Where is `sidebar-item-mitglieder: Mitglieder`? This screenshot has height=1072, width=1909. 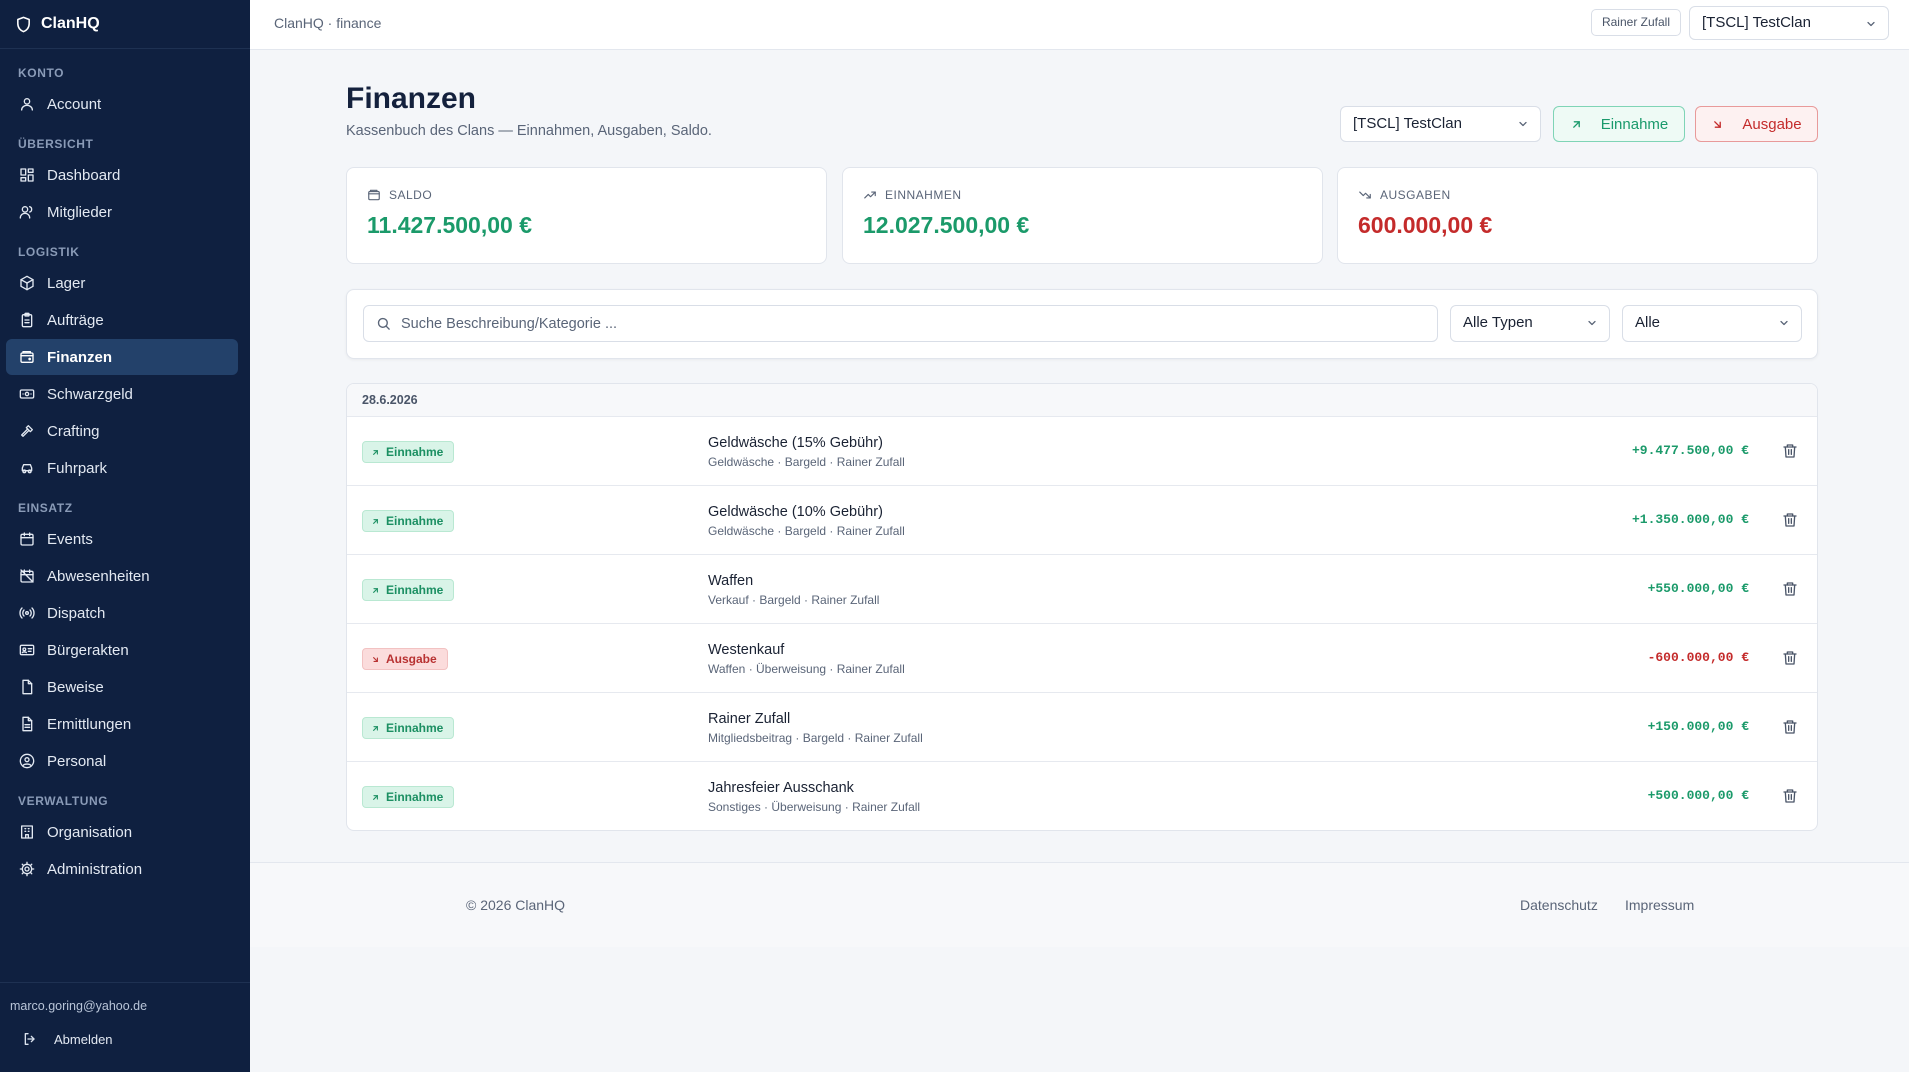
sidebar-item-mitglieder: Mitglieder is located at coordinates (122, 212).